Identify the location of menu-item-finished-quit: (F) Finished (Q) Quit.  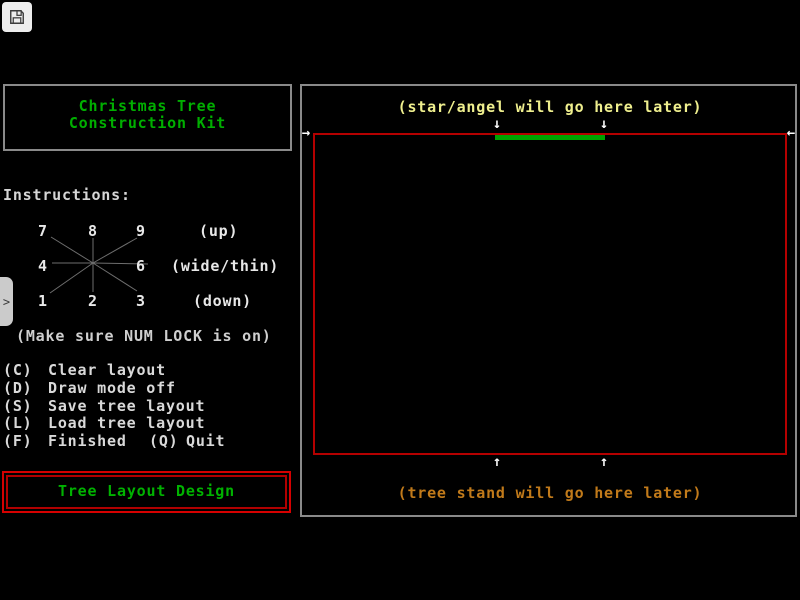
(148, 441).